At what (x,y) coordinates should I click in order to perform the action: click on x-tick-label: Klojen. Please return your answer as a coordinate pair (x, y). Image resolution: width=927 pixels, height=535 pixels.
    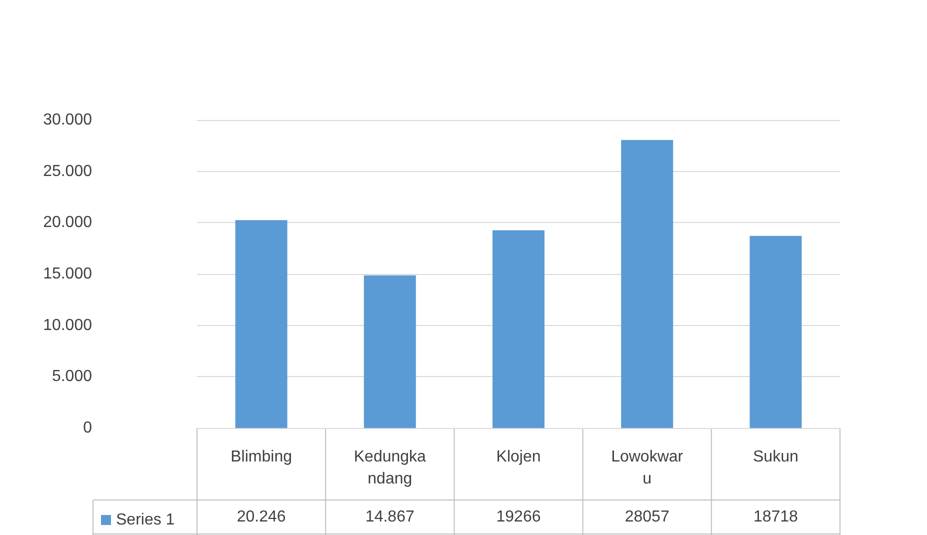
    Looking at the image, I should click on (518, 457).